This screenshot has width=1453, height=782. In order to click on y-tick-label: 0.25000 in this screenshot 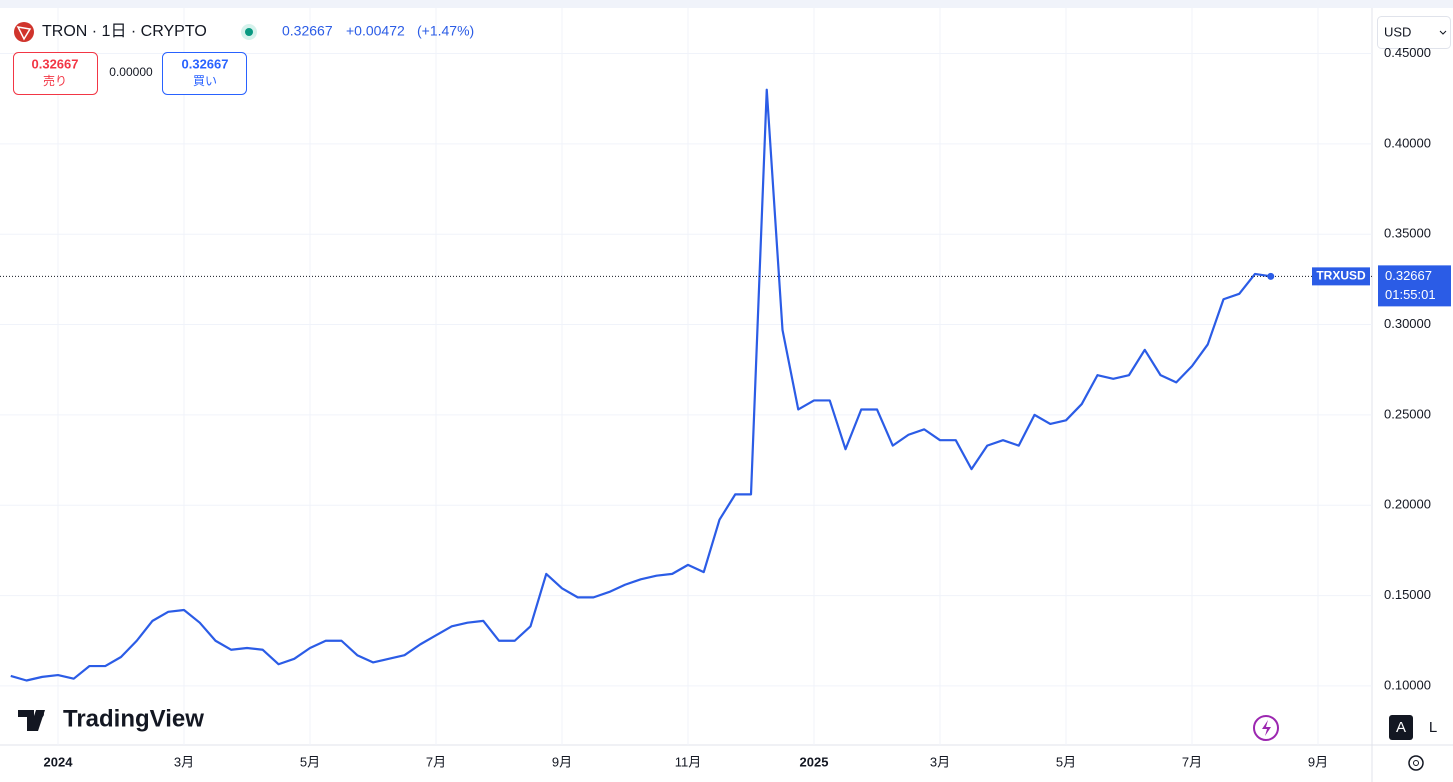, I will do `click(1407, 413)`.